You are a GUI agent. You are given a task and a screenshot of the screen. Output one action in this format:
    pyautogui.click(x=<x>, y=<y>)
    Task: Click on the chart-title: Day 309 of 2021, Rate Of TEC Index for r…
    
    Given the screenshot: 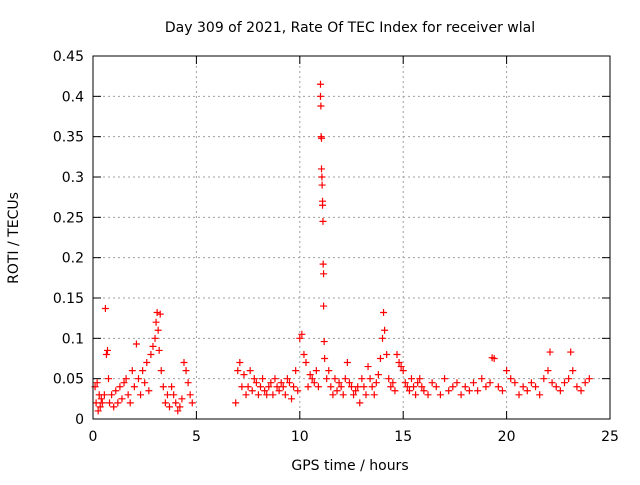 What is the action you would take?
    pyautogui.click(x=350, y=28)
    